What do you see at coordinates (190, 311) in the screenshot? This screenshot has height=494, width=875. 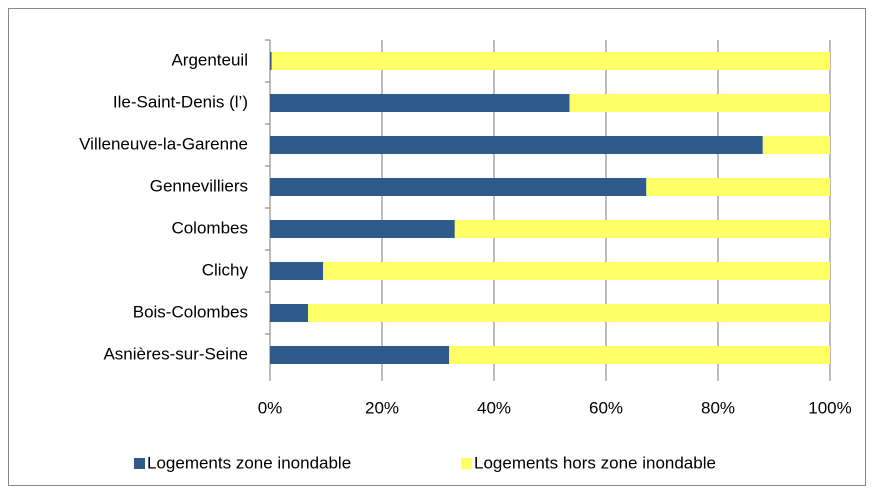 I see `y-tick-label: Bois-Colombes` at bounding box center [190, 311].